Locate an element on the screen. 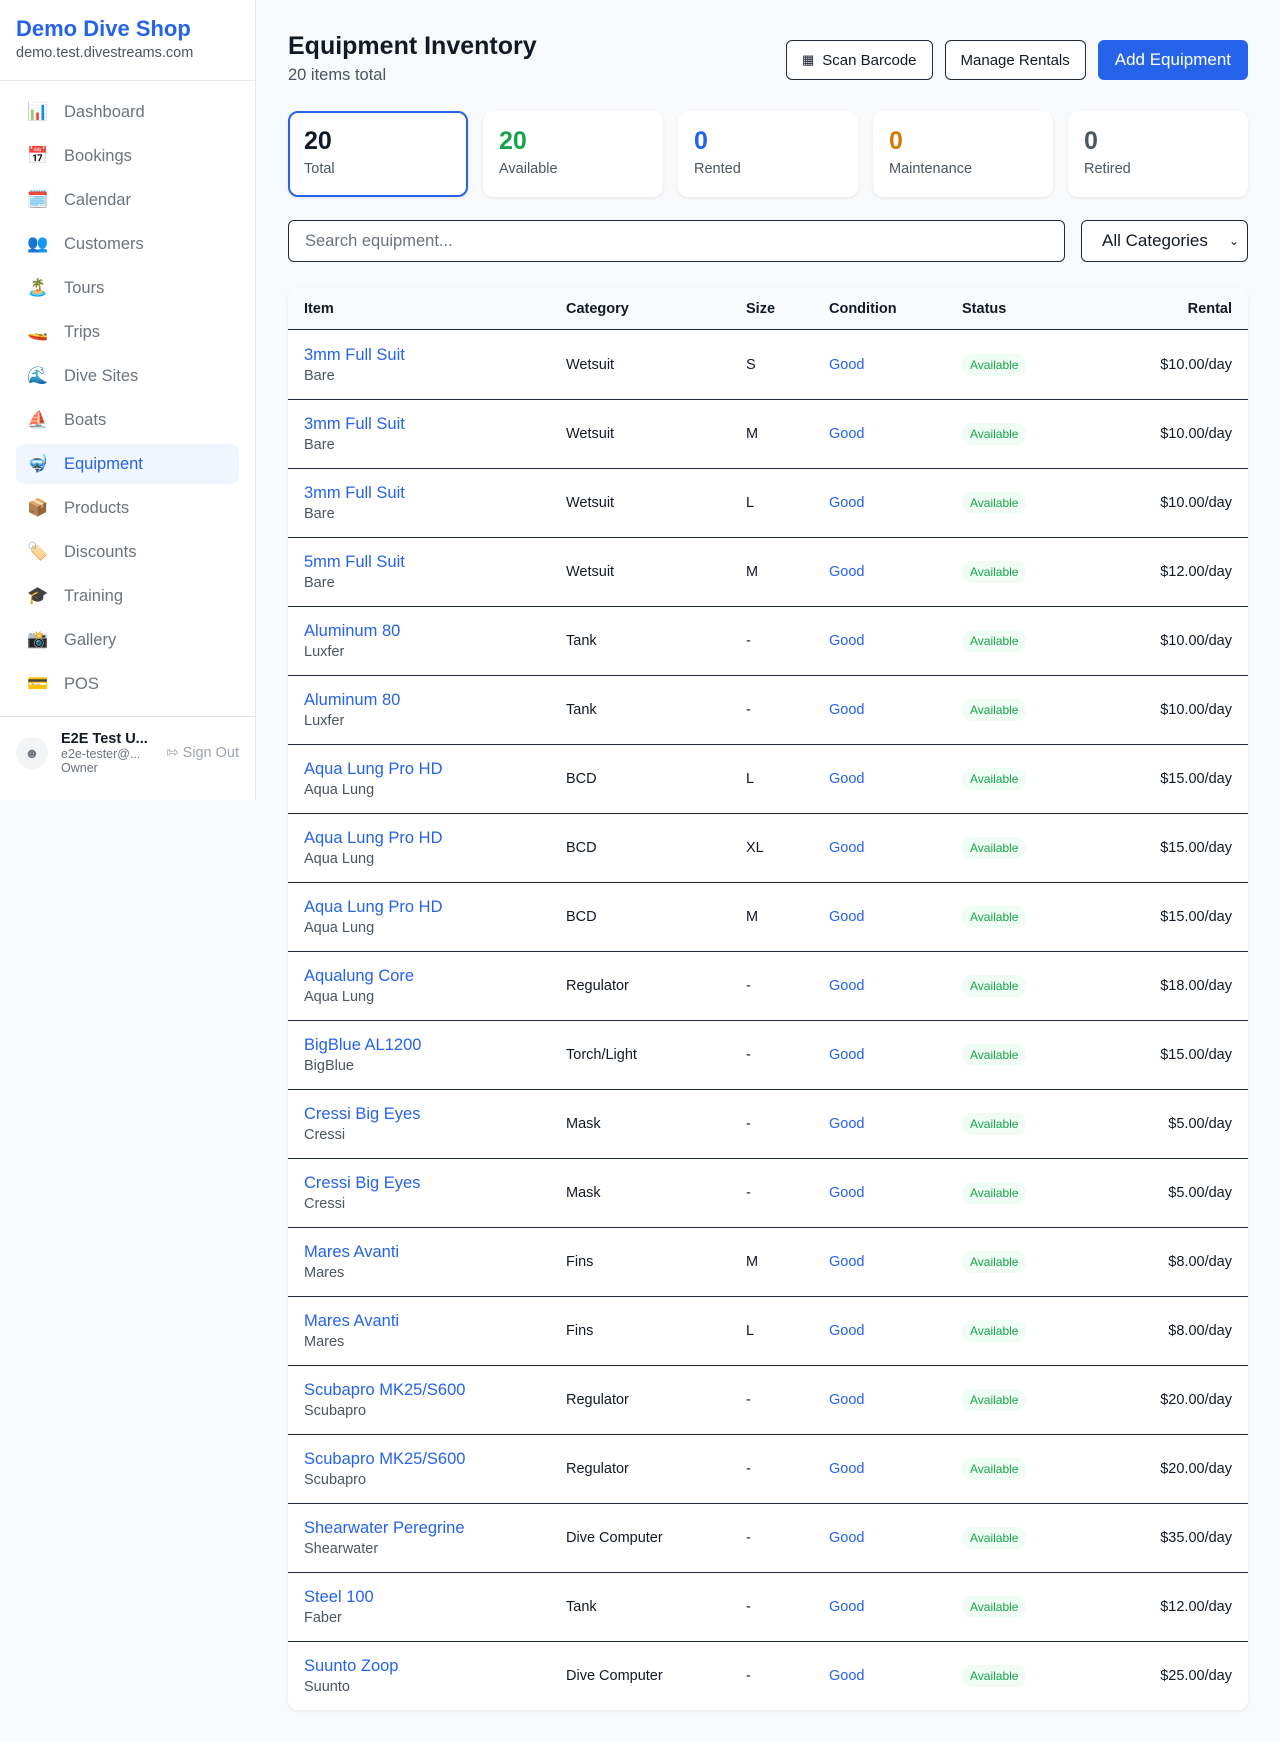  products-icon: 📦 is located at coordinates (38, 507).